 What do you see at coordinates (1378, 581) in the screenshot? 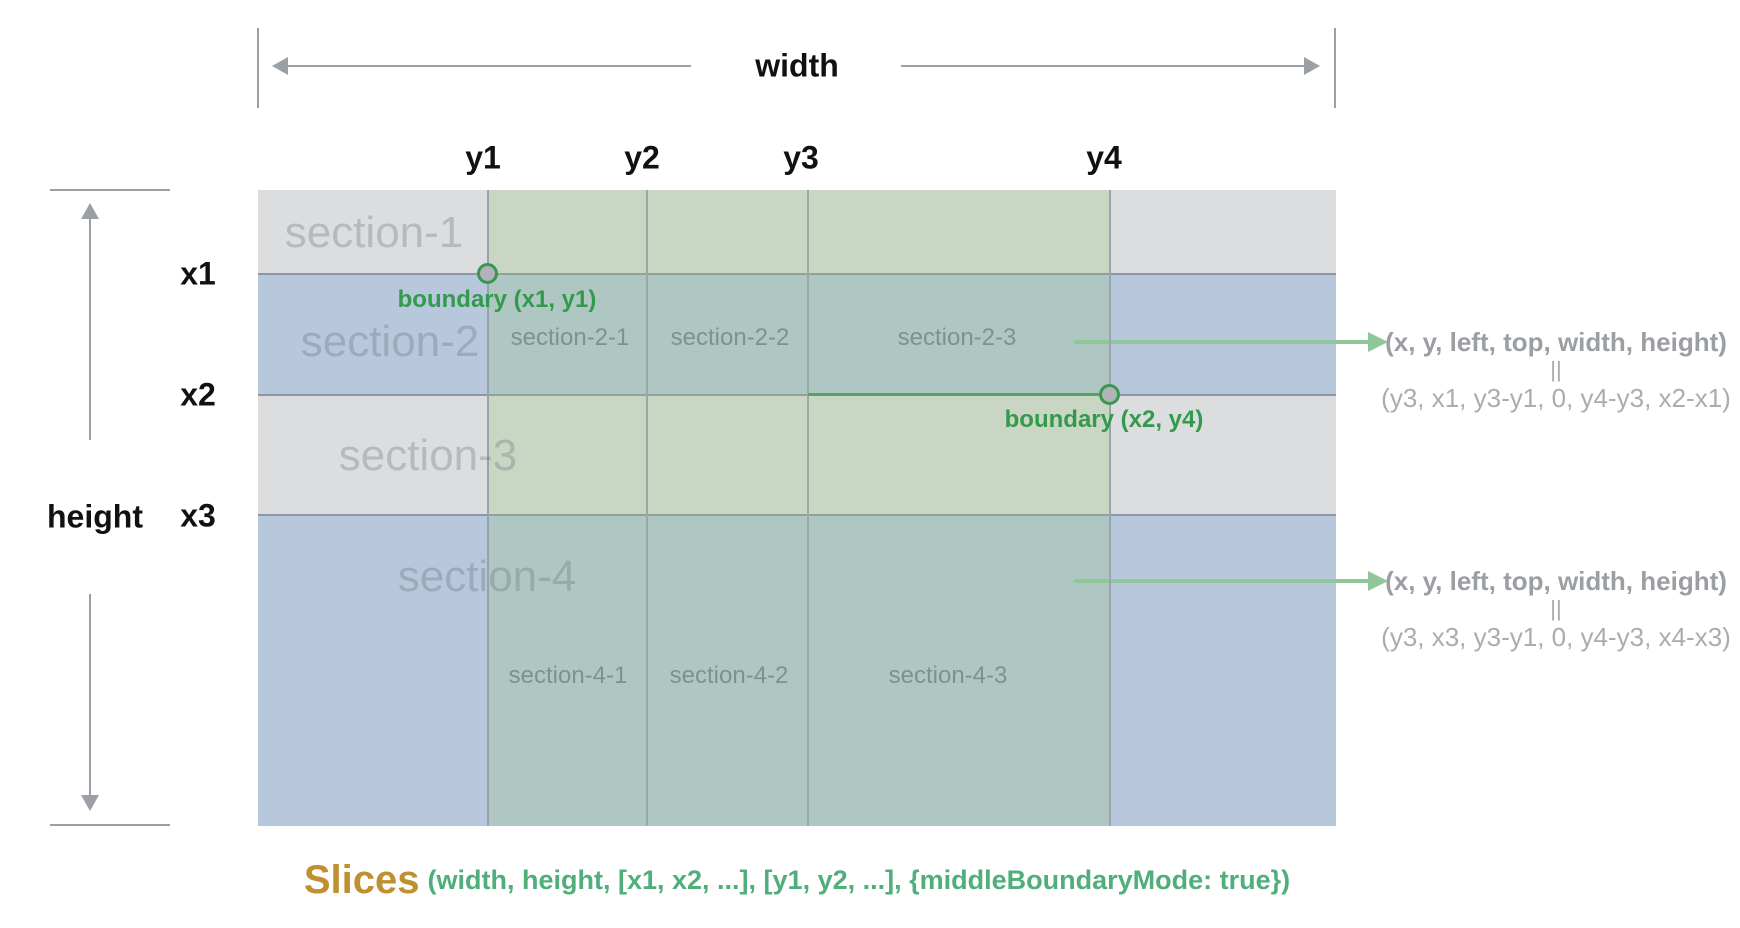
I see `callout-arrow-2-icon` at bounding box center [1378, 581].